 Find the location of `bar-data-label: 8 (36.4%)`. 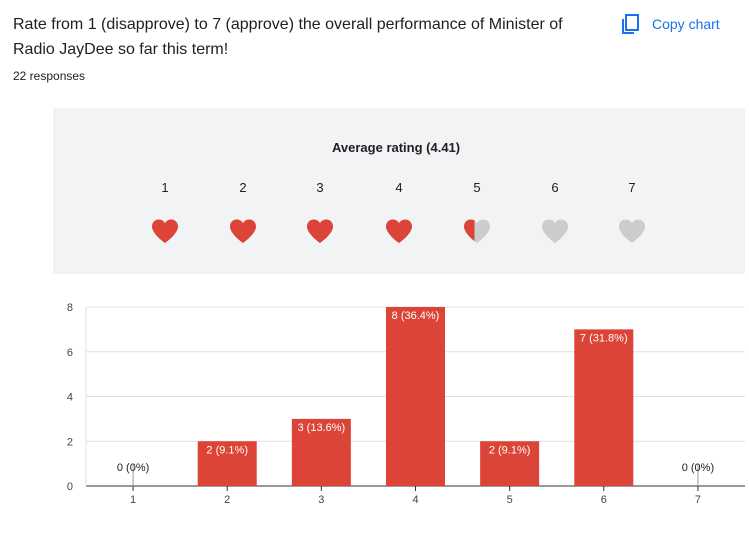

bar-data-label: 8 (36.4%) is located at coordinates (416, 316).